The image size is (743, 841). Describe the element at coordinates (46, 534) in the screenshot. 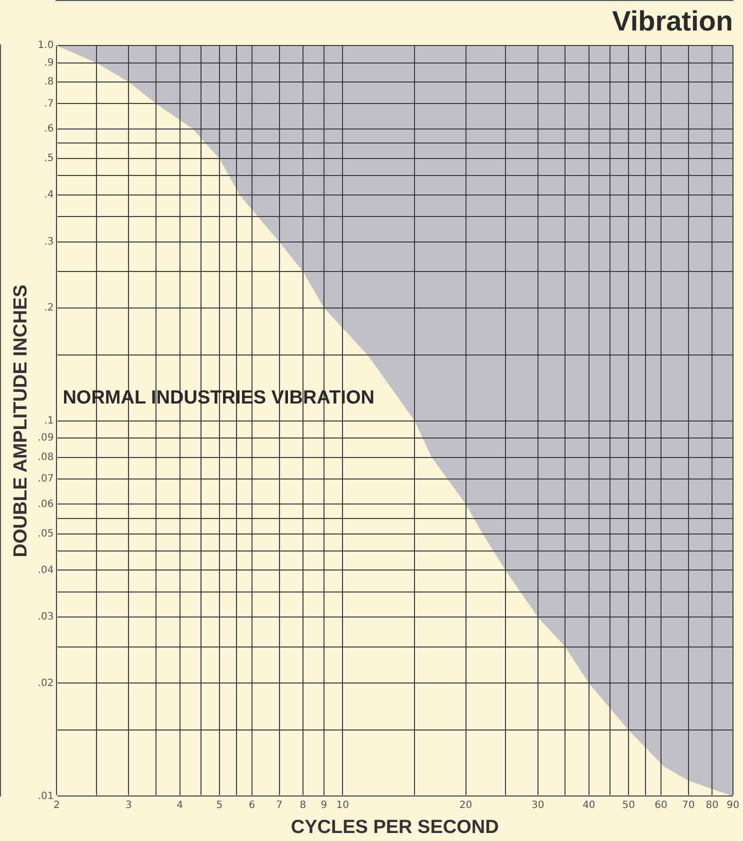

I see `y-tick-label: .05` at that location.